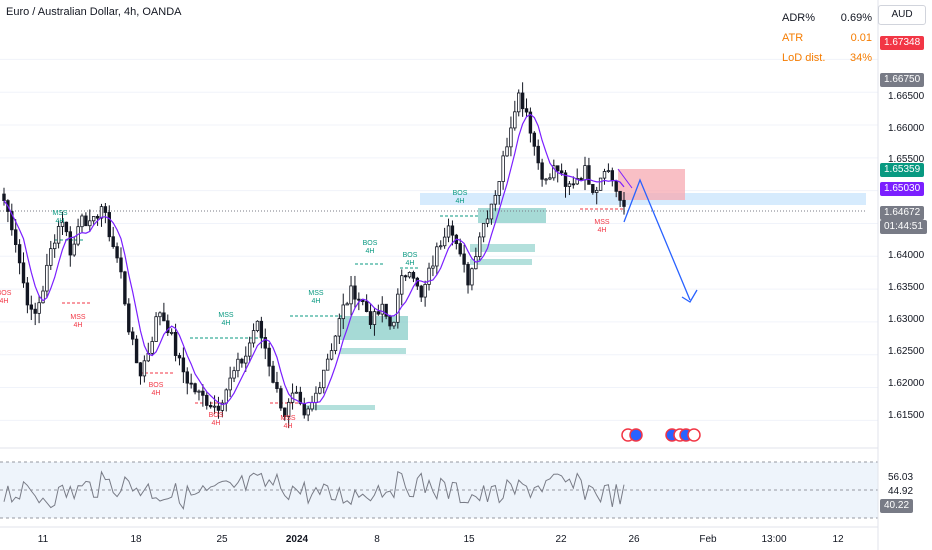 This screenshot has height=550, width=932. Describe the element at coordinates (906, 255) in the screenshot. I see `price-tick: 1.64000` at that location.